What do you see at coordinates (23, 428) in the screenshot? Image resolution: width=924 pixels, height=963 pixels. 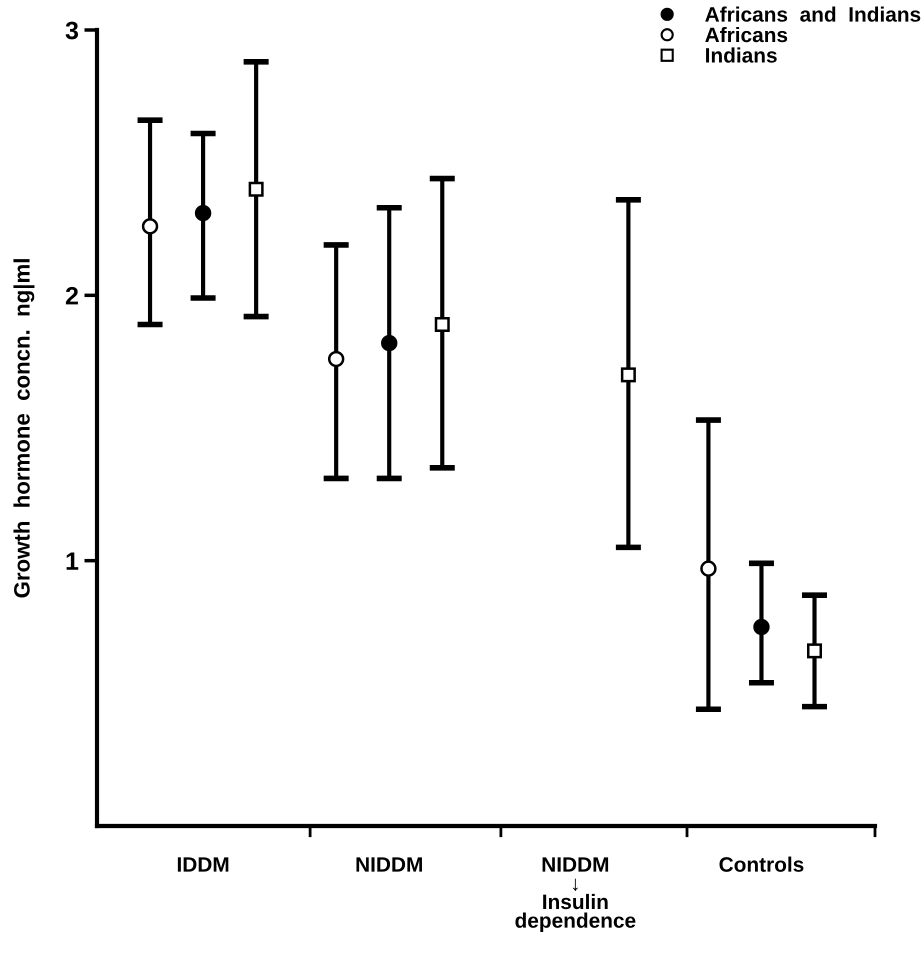 I see `y-axis-title: Growth hormone concn. ng|ml` at bounding box center [23, 428].